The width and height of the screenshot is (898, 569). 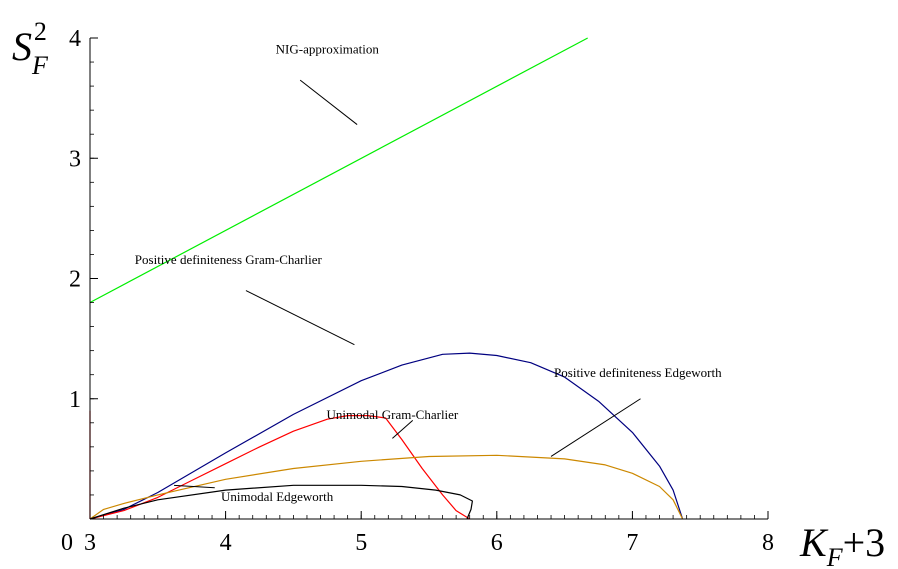 I want to click on annotation-label-5: Unimodal Edgeworth, so click(x=277, y=496).